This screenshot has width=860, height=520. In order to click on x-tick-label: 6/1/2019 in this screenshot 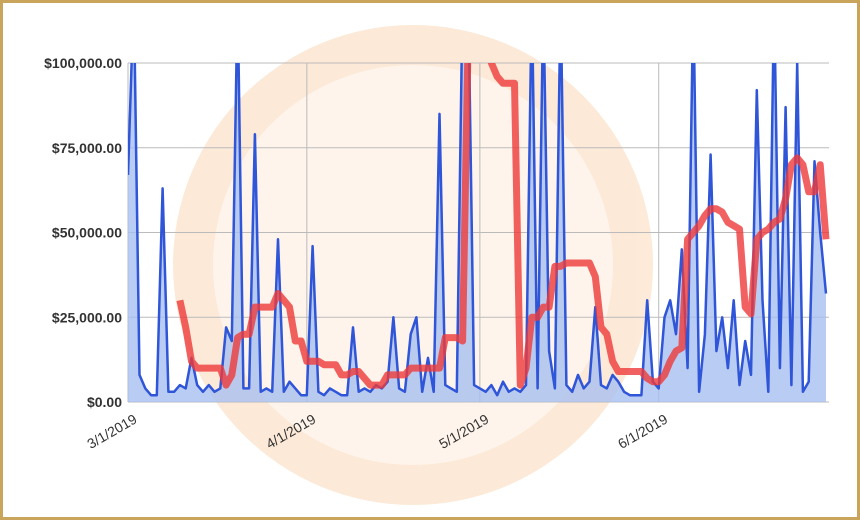, I will do `click(642, 431)`.